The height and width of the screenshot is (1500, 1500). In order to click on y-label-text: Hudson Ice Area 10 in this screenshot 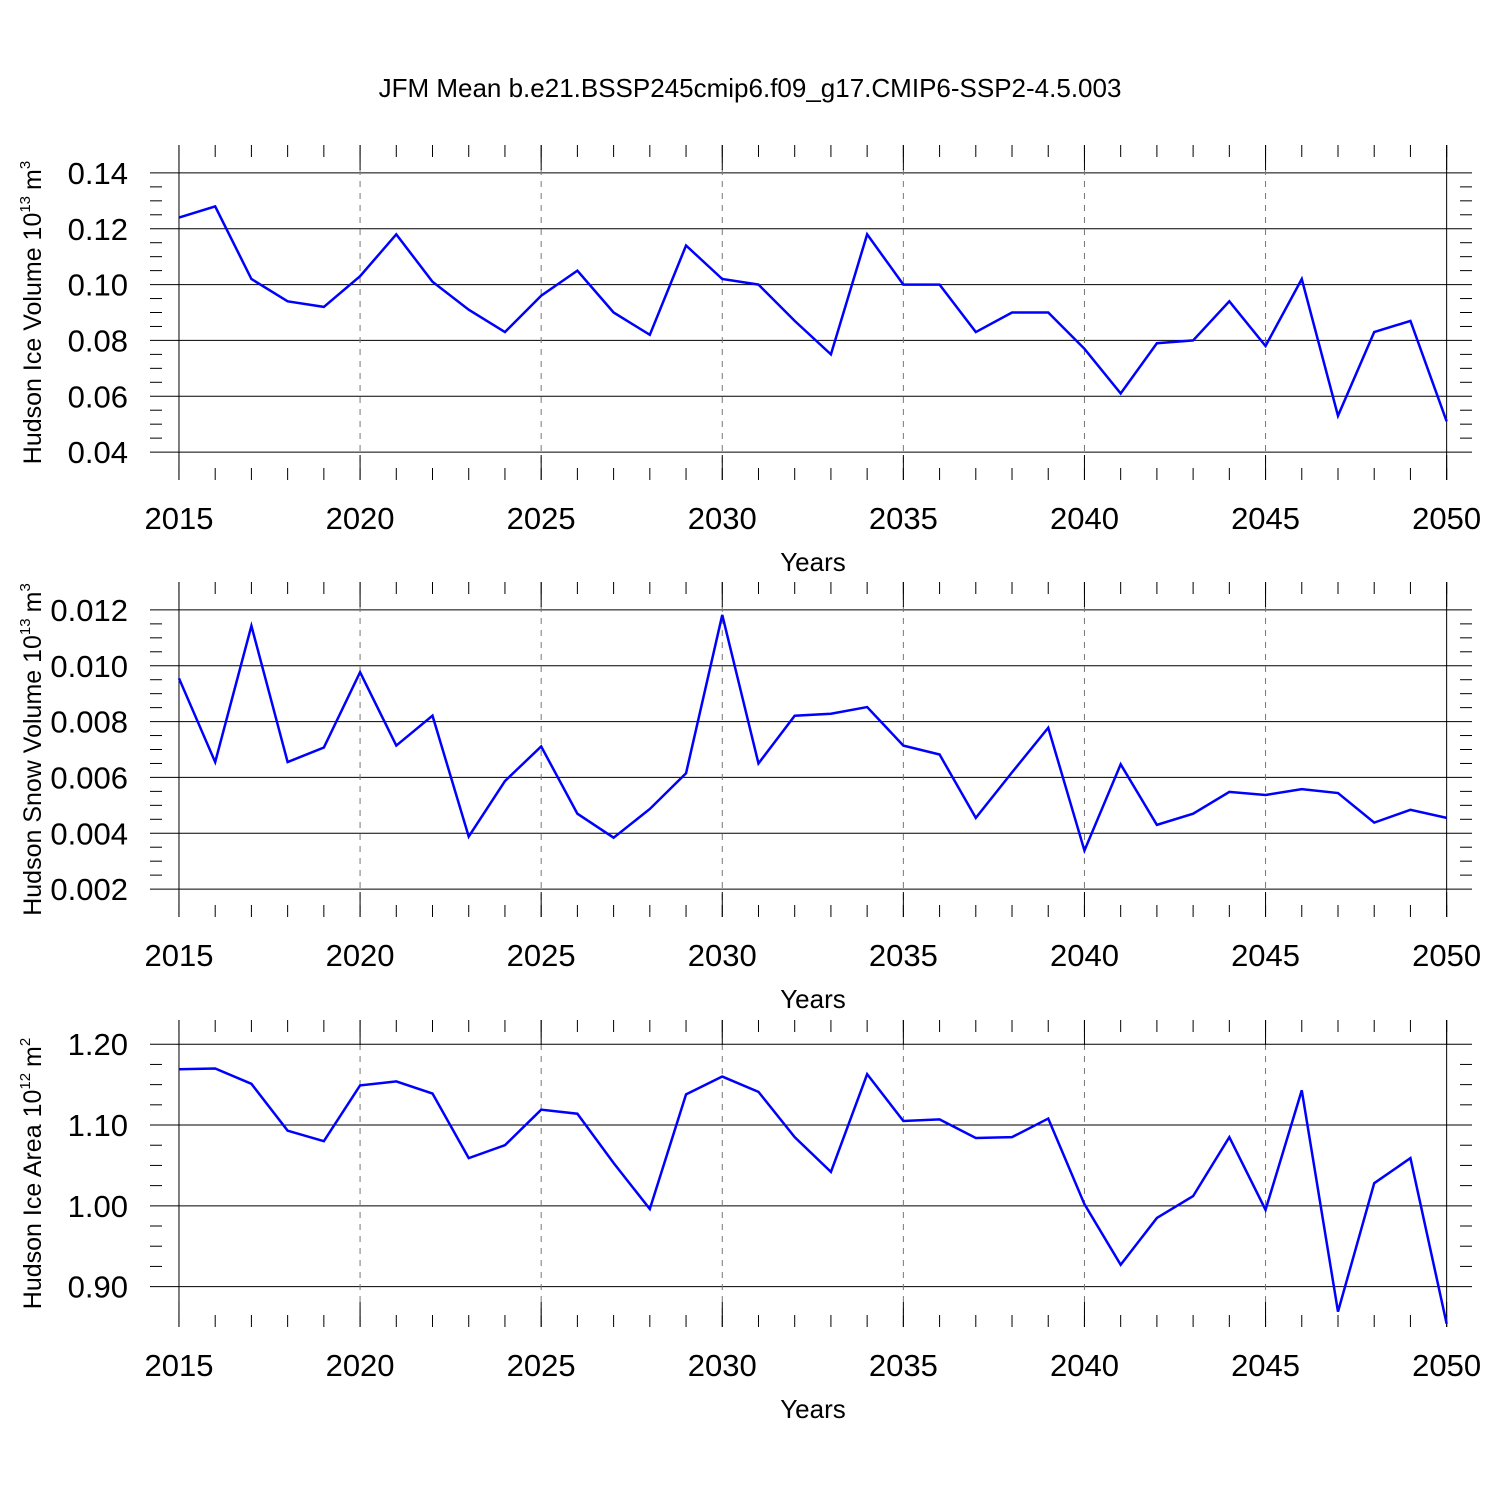, I will do `click(33, 1200)`.